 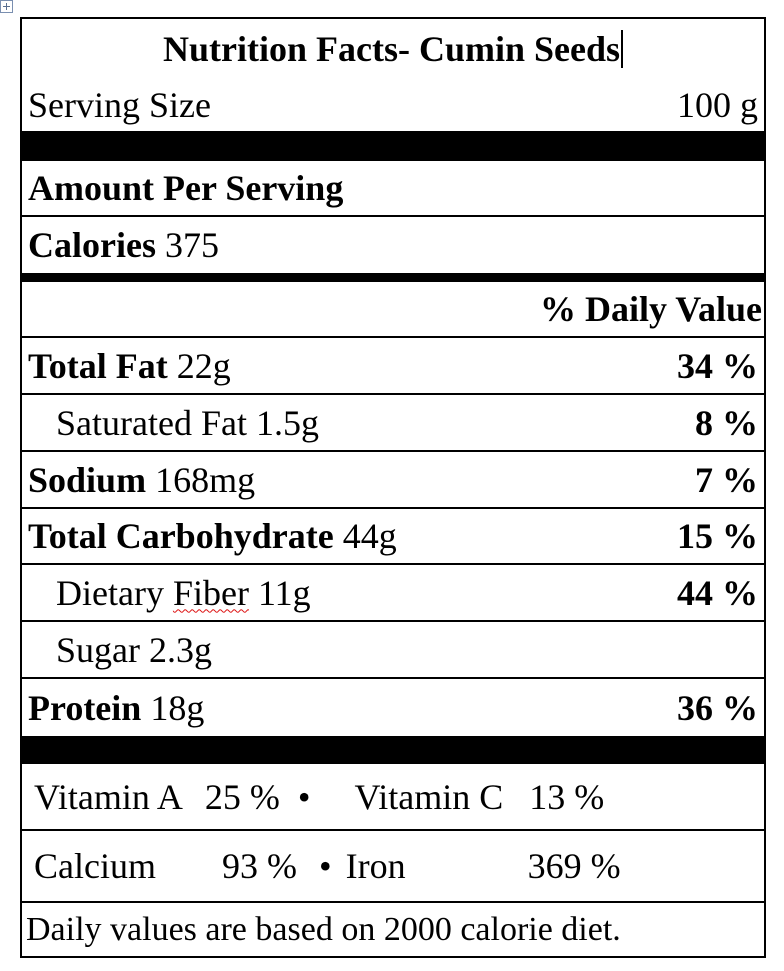 What do you see at coordinates (393, 105) in the screenshot?
I see `serving-size-row: Serving Size 100 g` at bounding box center [393, 105].